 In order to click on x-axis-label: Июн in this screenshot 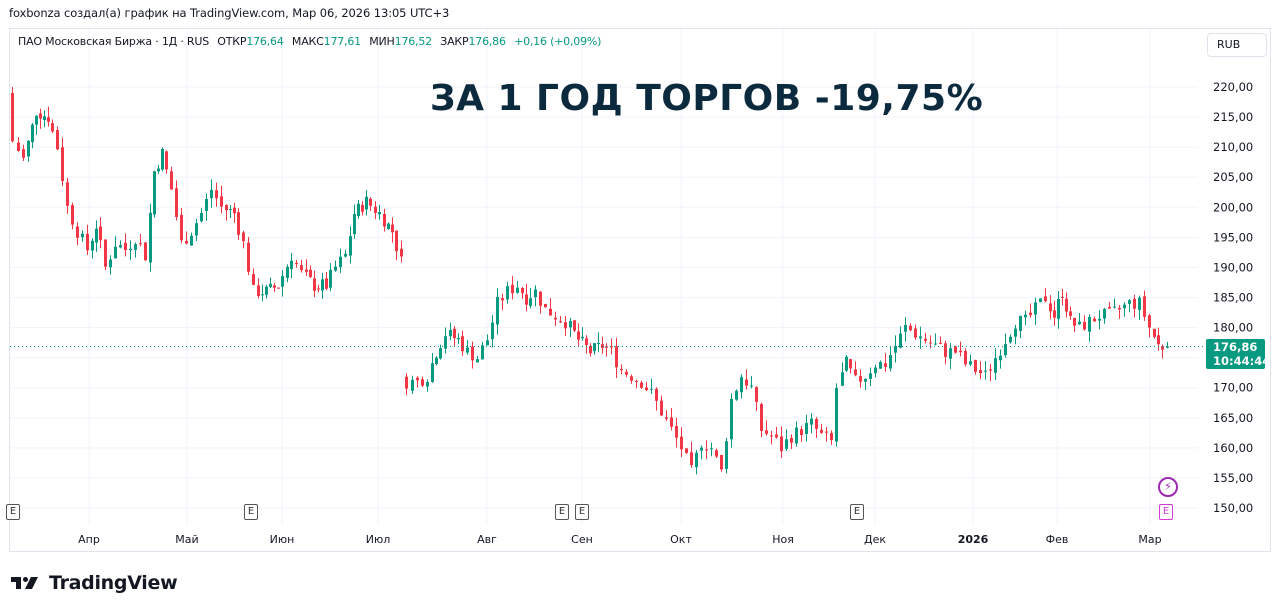, I will do `click(282, 539)`.